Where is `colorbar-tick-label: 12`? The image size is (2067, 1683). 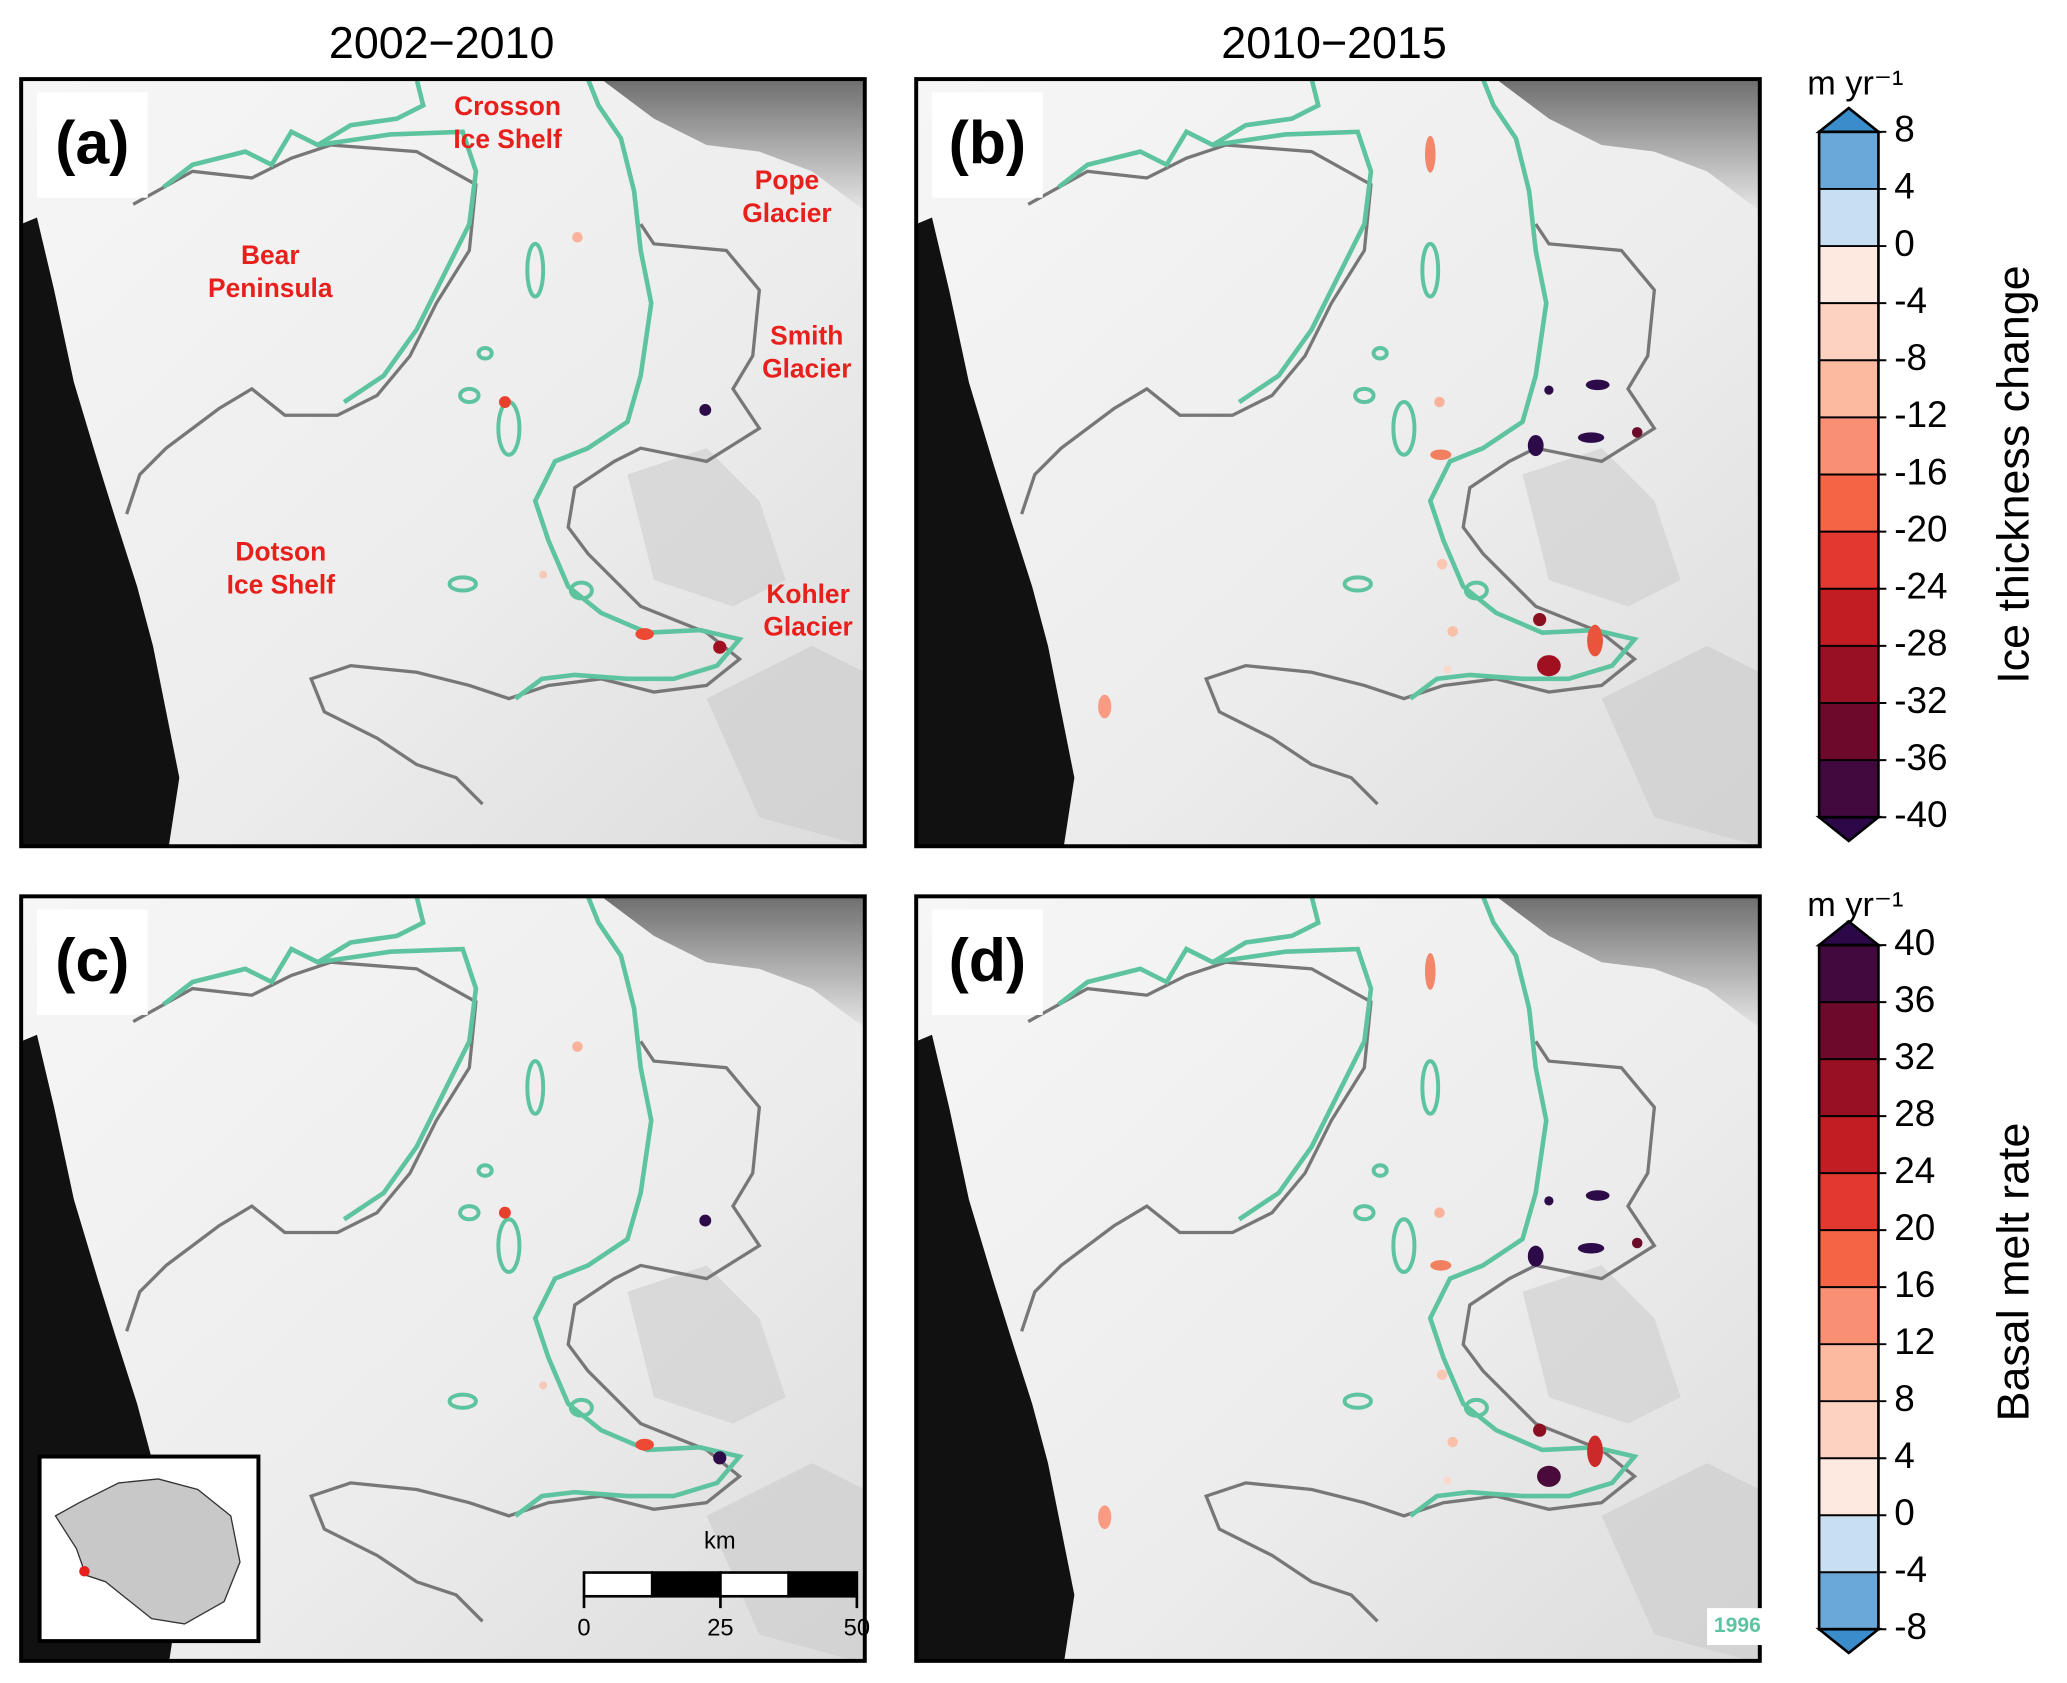 colorbar-tick-label: 12 is located at coordinates (1914, 1341).